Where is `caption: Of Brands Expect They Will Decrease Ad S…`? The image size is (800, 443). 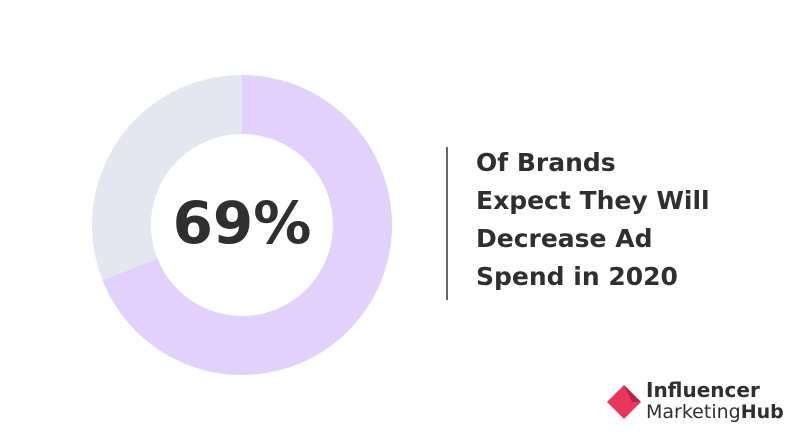
caption: Of Brands Expect They Will Decrease Ad S… is located at coordinates (593, 219).